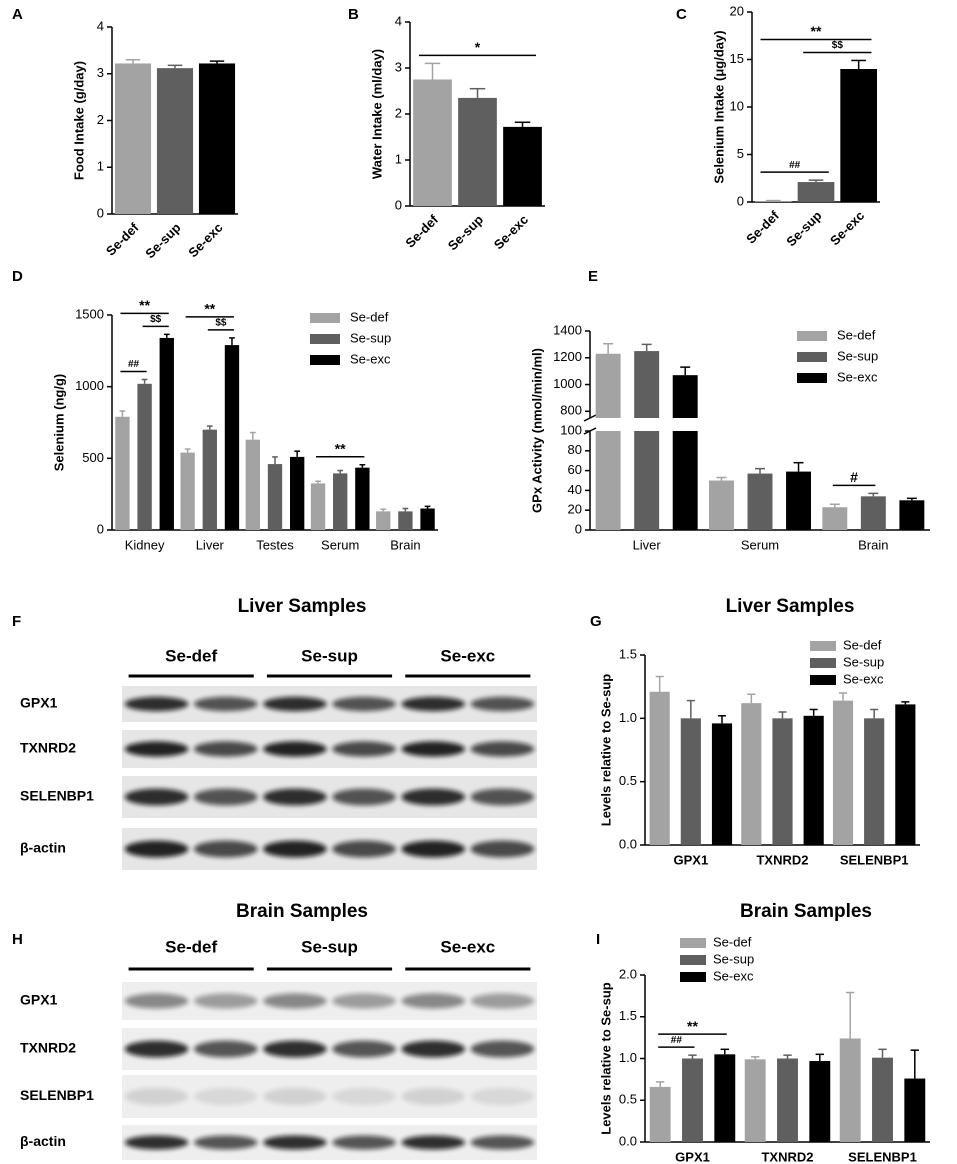 The image size is (957, 1164). I want to click on y-tick-label: 0.0, so click(628, 1140).